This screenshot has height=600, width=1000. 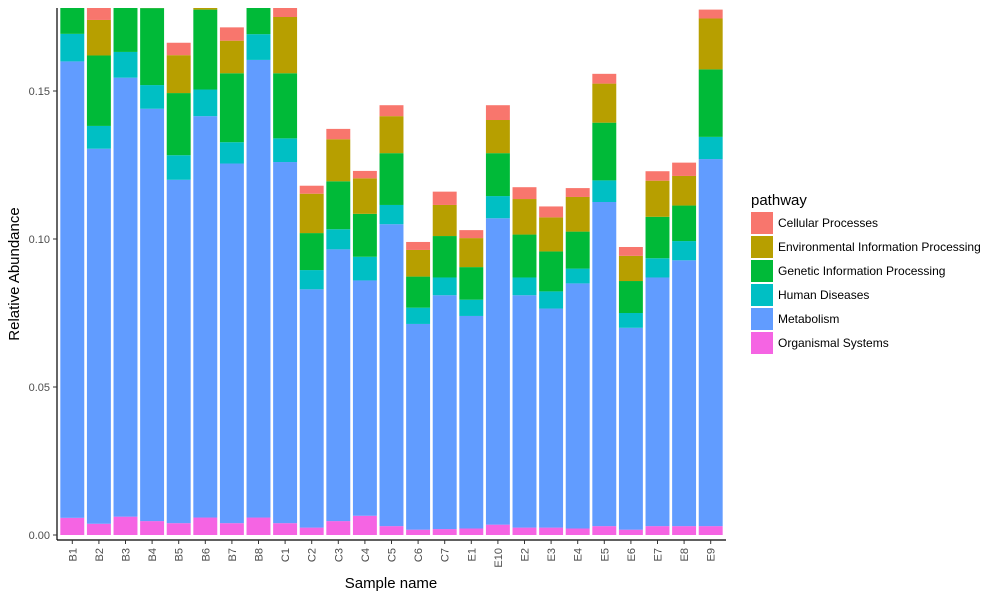 I want to click on x-tick-label: C5, so click(x=393, y=555).